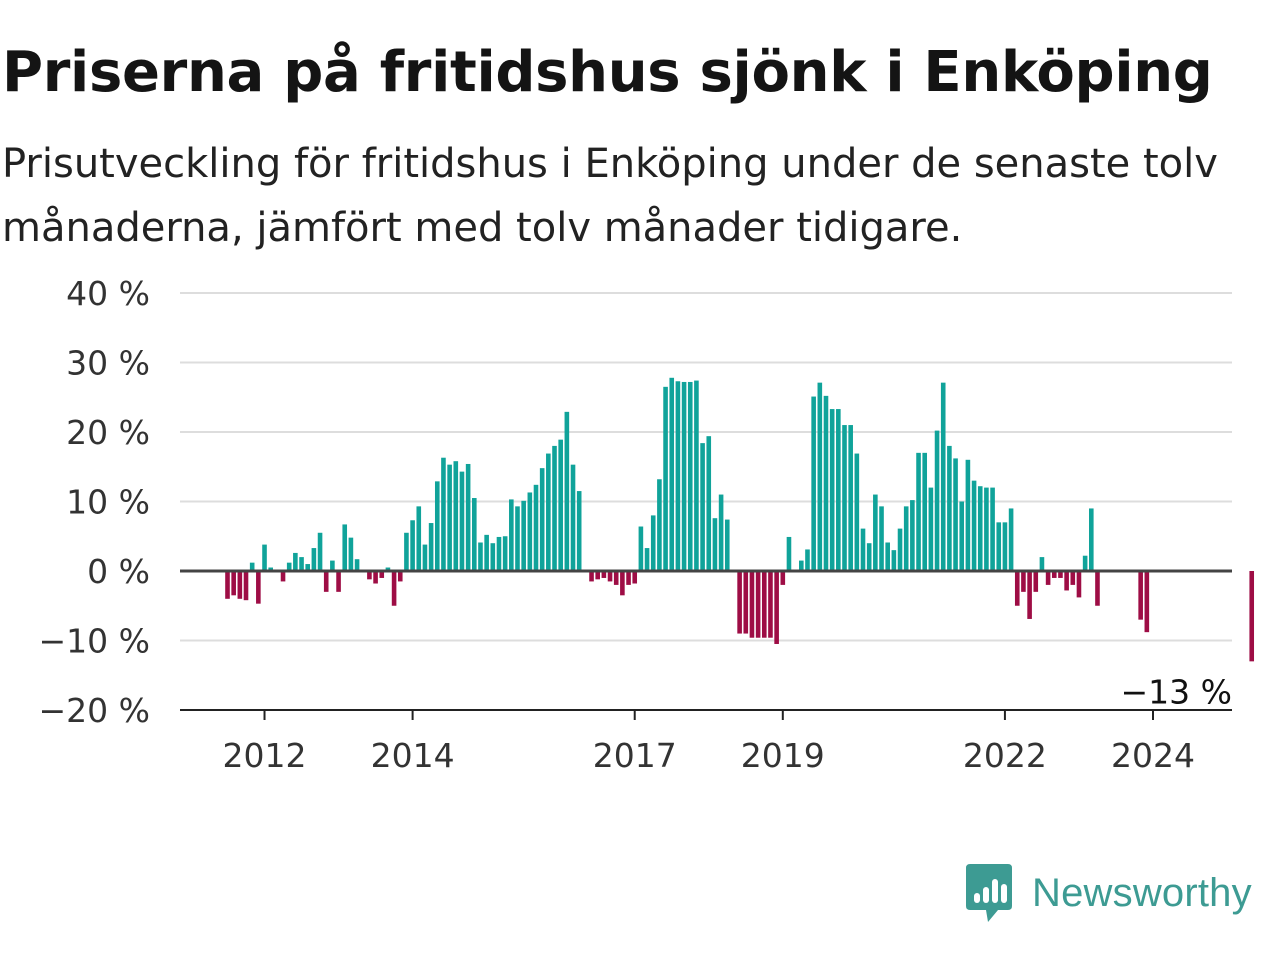  I want to click on y-axis-tick-labels: 40 % 30 % 20 % 10 % 0 % −10 % −20 %, so click(95, 502).